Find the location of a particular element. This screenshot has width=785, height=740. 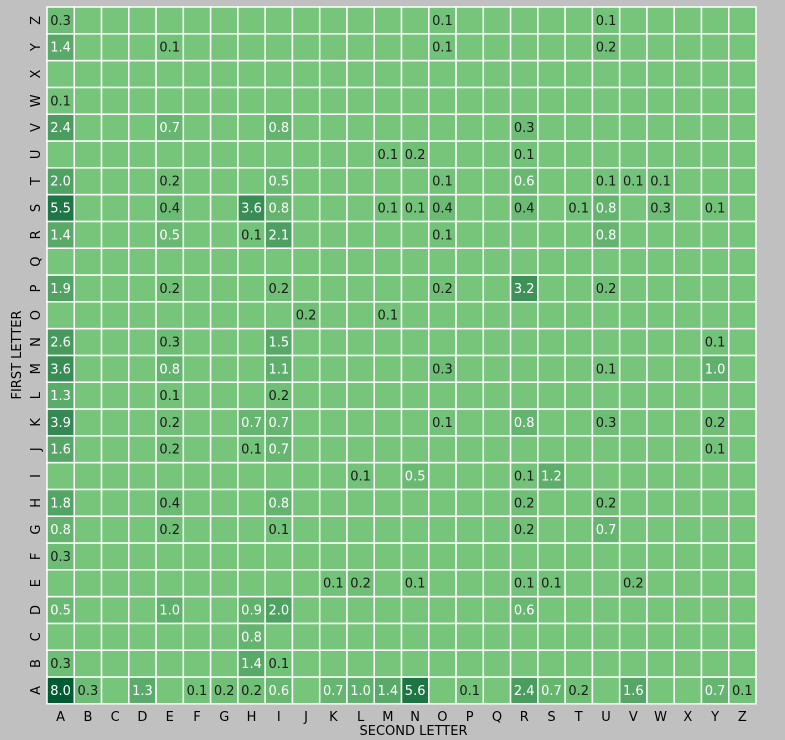

heatmap-cell-KX is located at coordinates (688, 422).